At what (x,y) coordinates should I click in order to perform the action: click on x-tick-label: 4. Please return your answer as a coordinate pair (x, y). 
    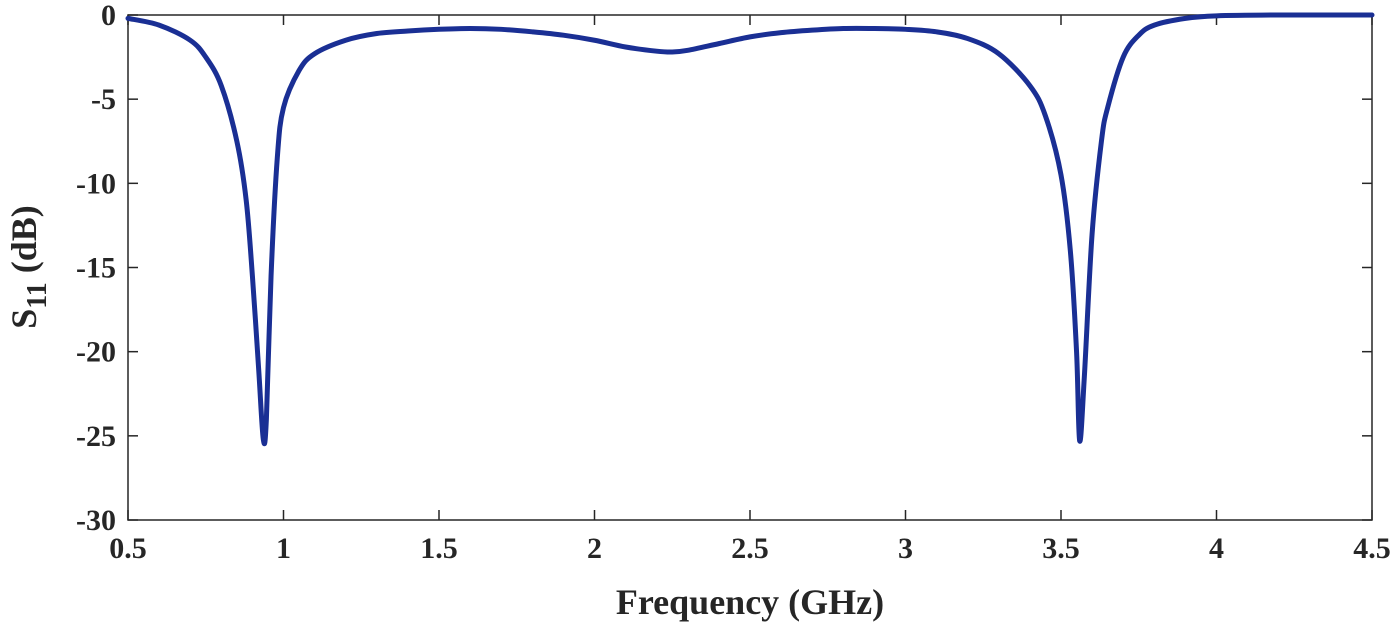
    Looking at the image, I should click on (1216, 548).